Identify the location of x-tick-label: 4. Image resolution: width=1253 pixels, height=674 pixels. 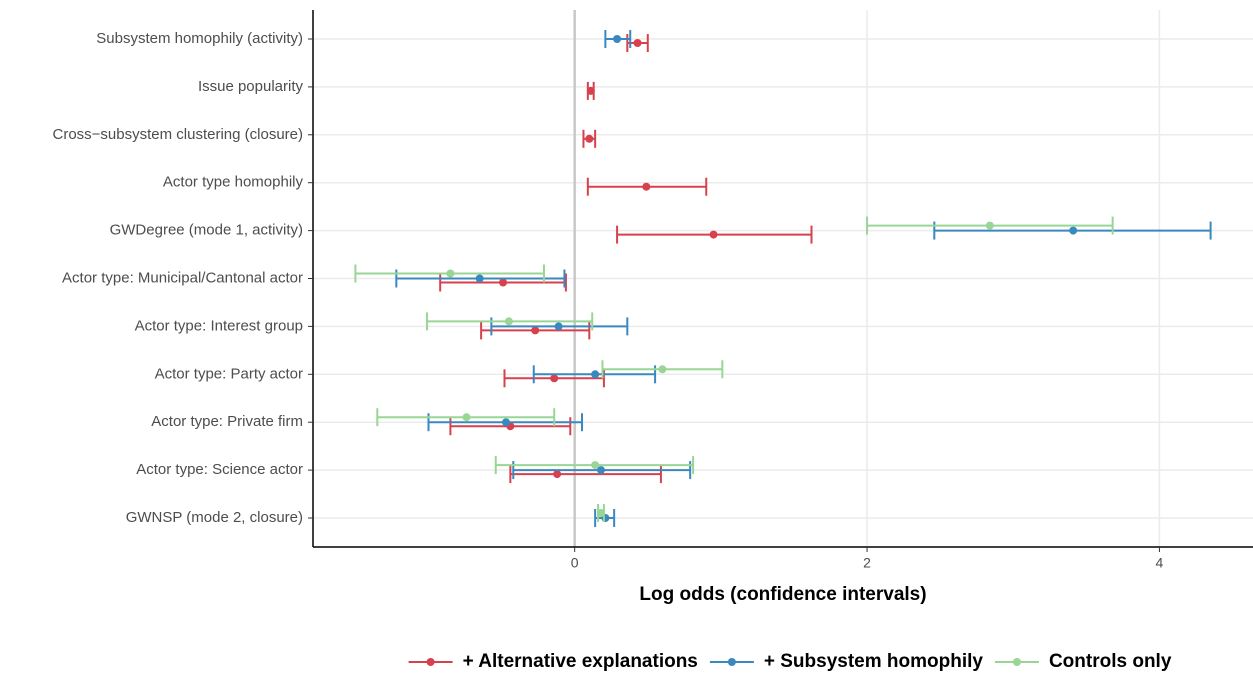
(1160, 563).